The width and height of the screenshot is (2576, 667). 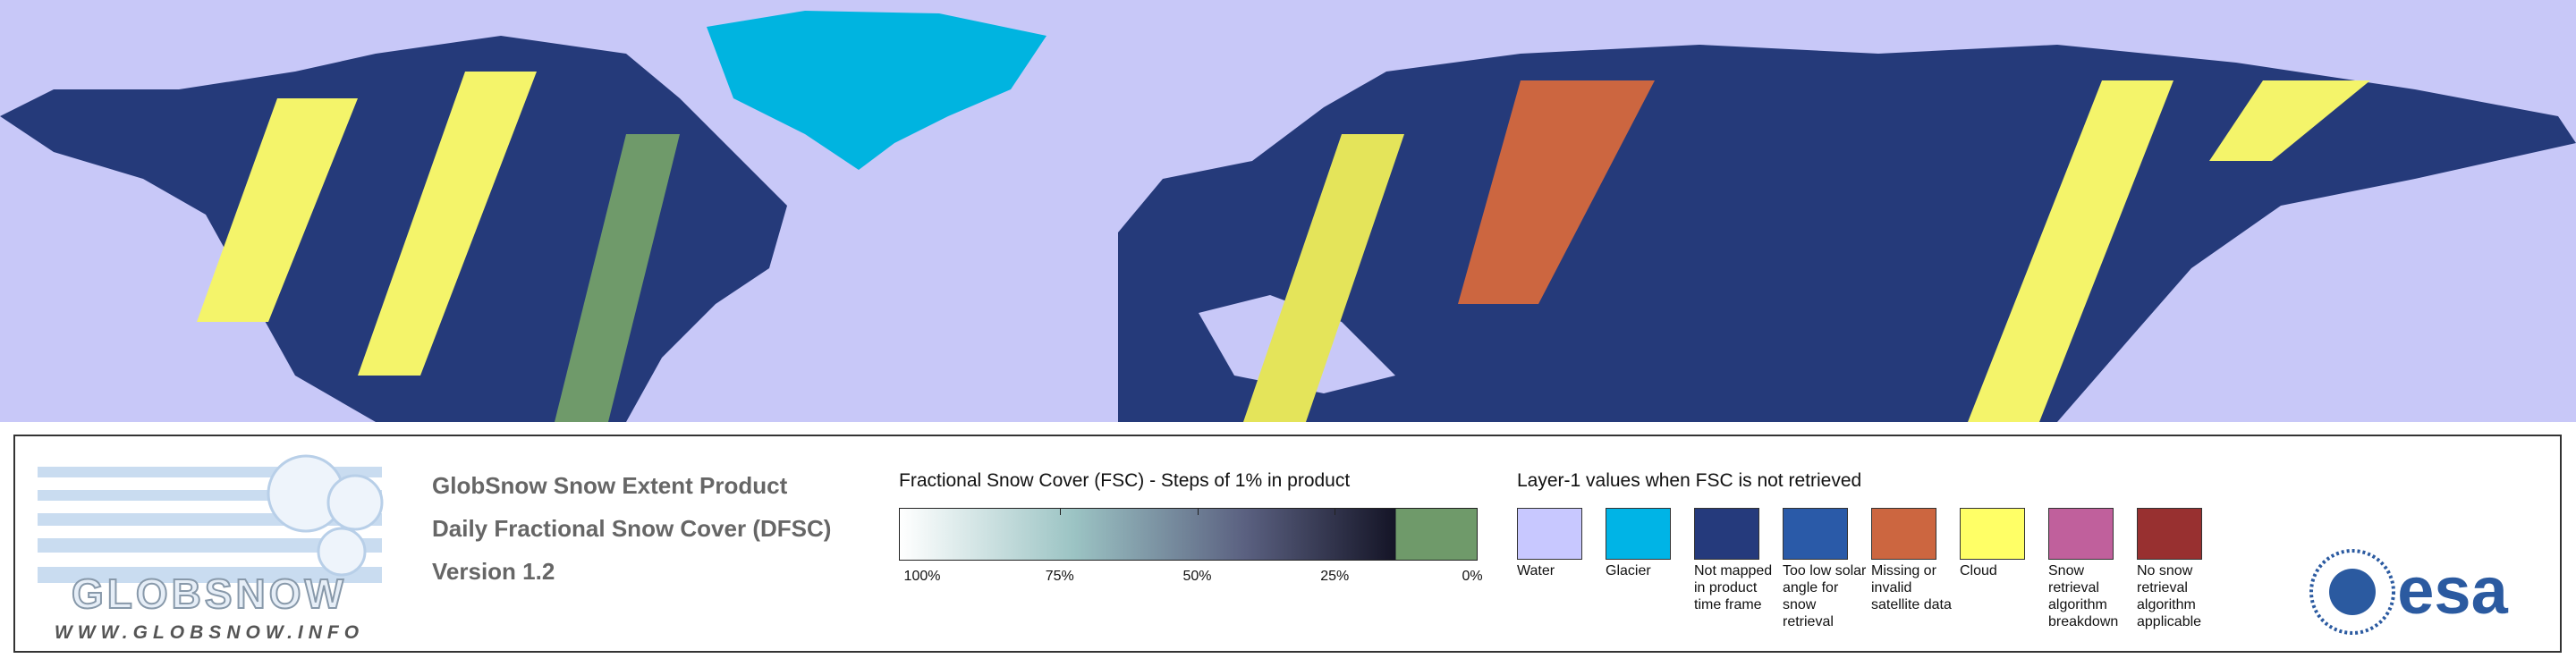 I want to click on legend-label: Missing or invalid satellite data, so click(x=1911, y=587).